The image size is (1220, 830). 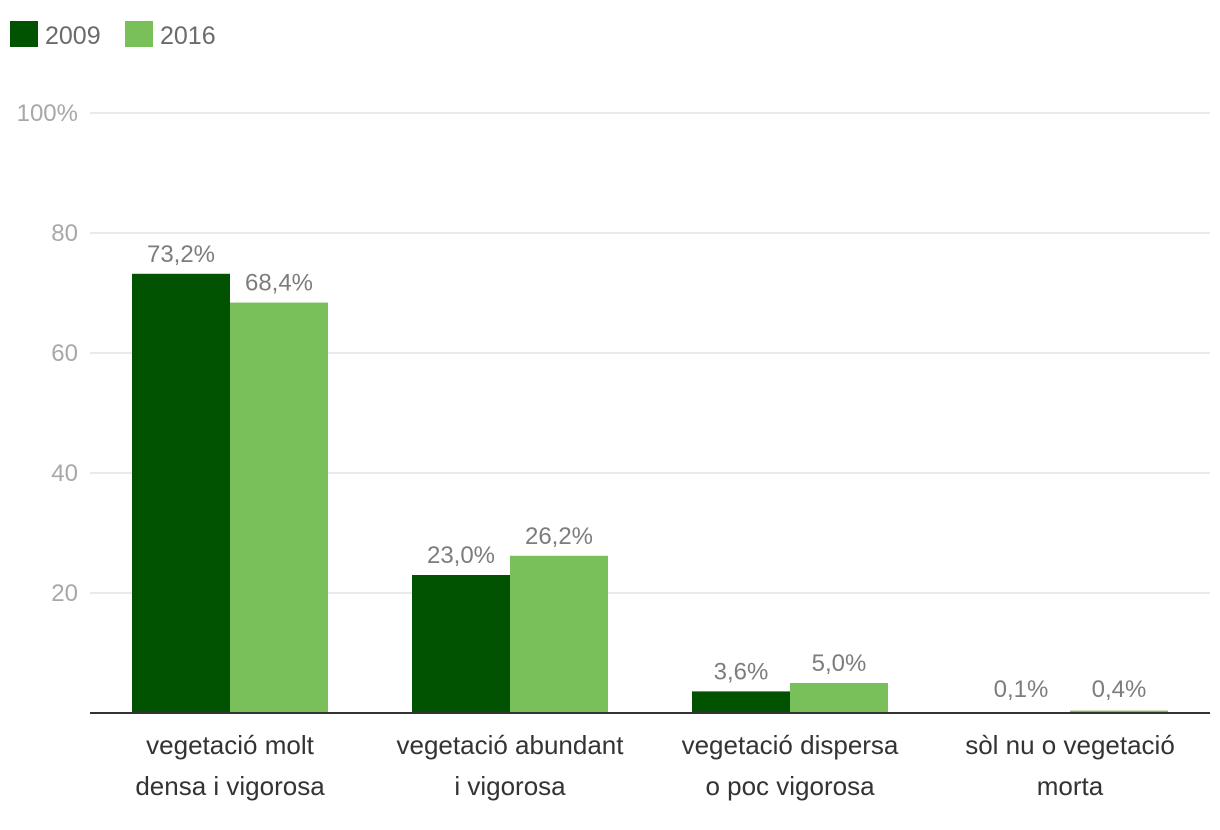 I want to click on data-label-2016-3: 0,4%, so click(x=1119, y=689).